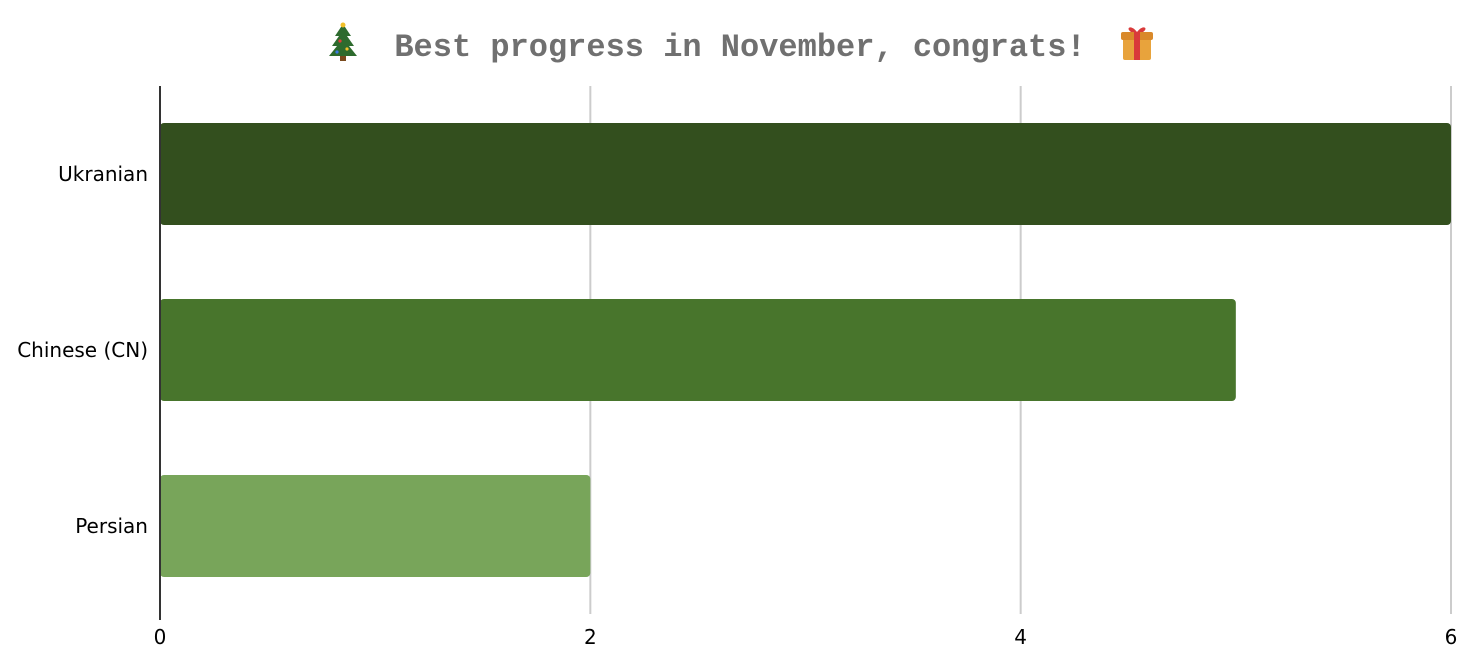 This screenshot has height=666, width=1480. I want to click on y-category-label: Persian, so click(111, 526).